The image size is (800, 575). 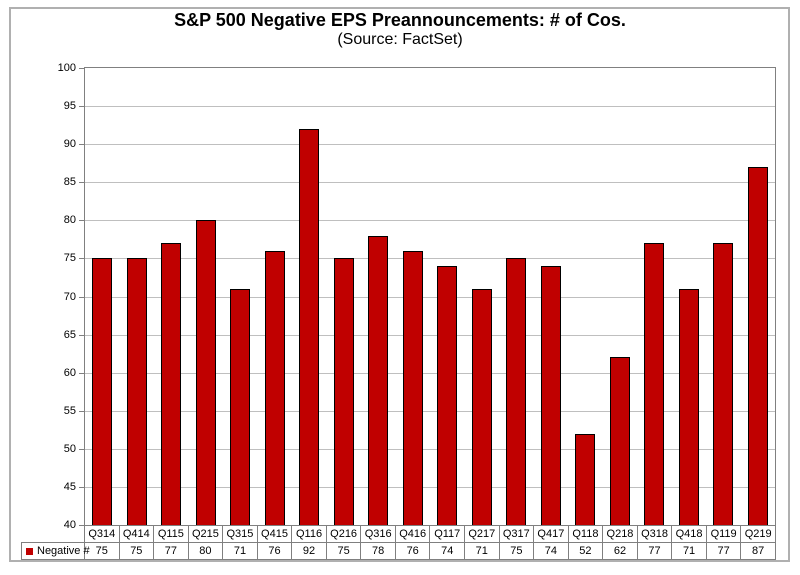 I want to click on y-axis-label: 60, so click(x=69, y=373).